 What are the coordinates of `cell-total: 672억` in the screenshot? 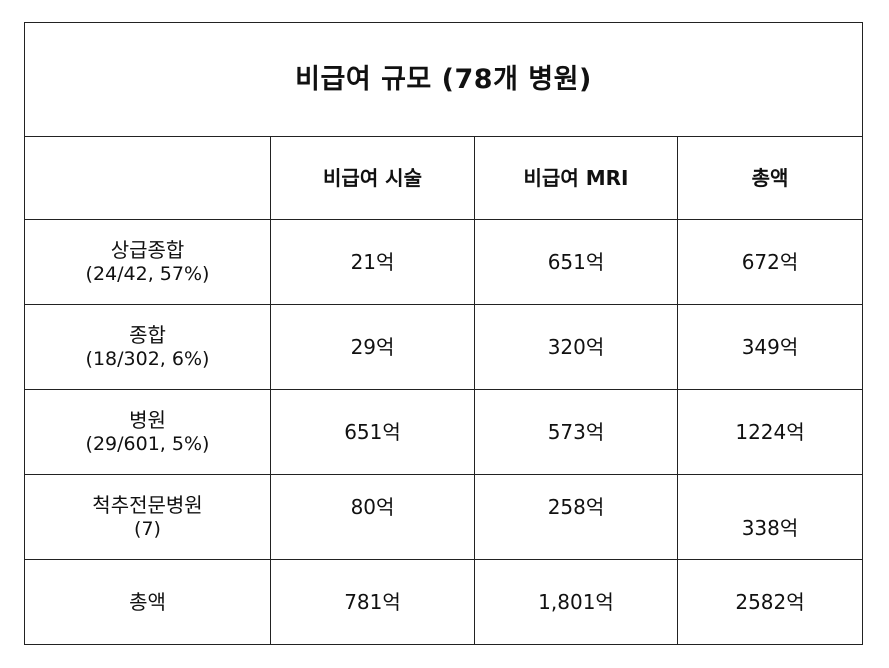 It's located at (770, 262).